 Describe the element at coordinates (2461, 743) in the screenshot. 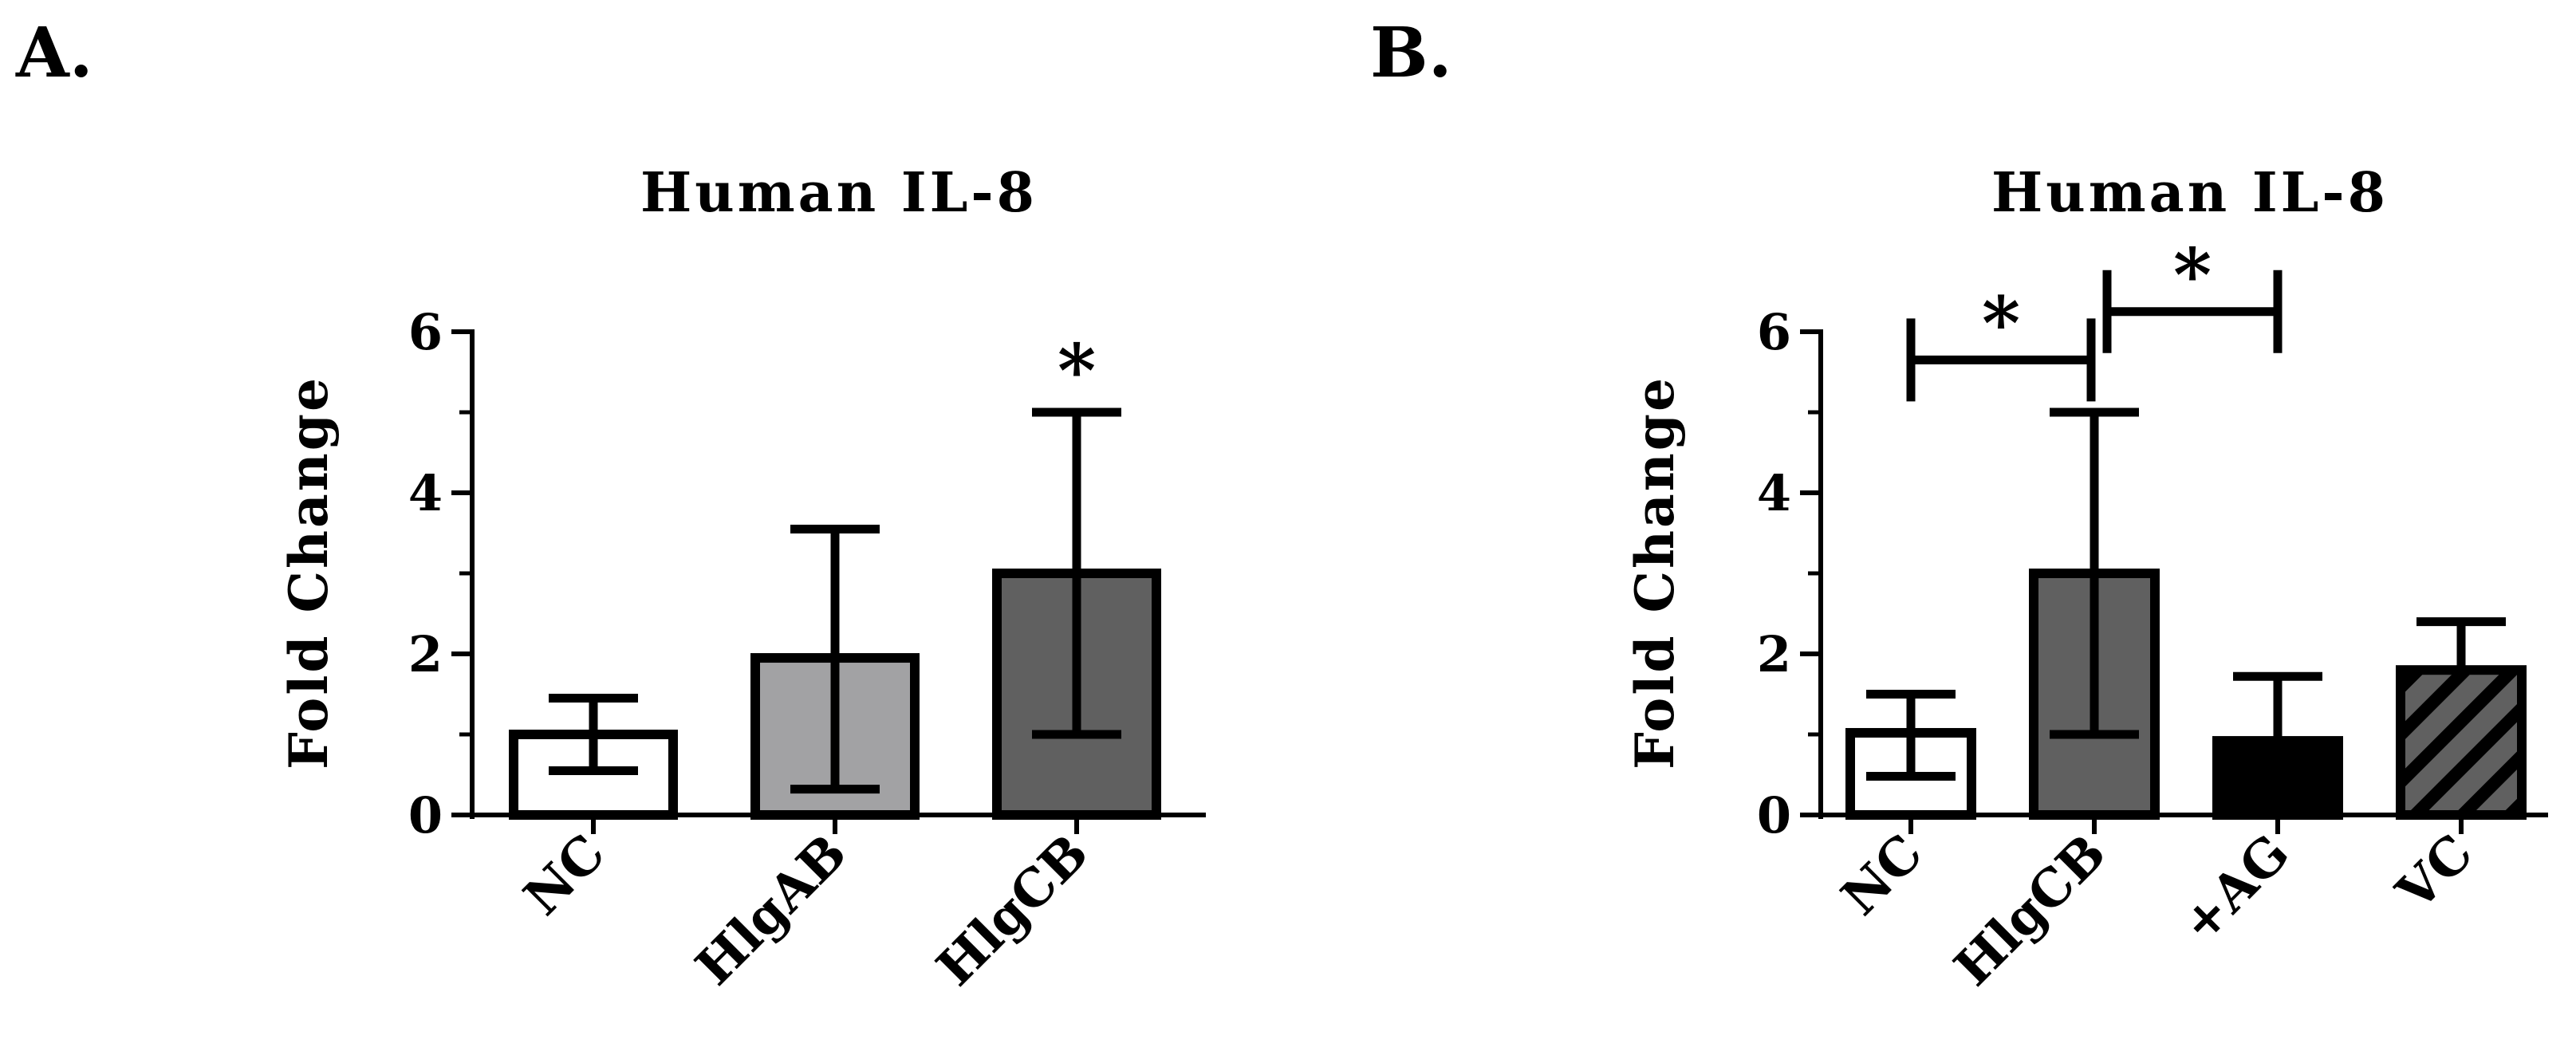

I see `chart-b-bar-vc` at that location.